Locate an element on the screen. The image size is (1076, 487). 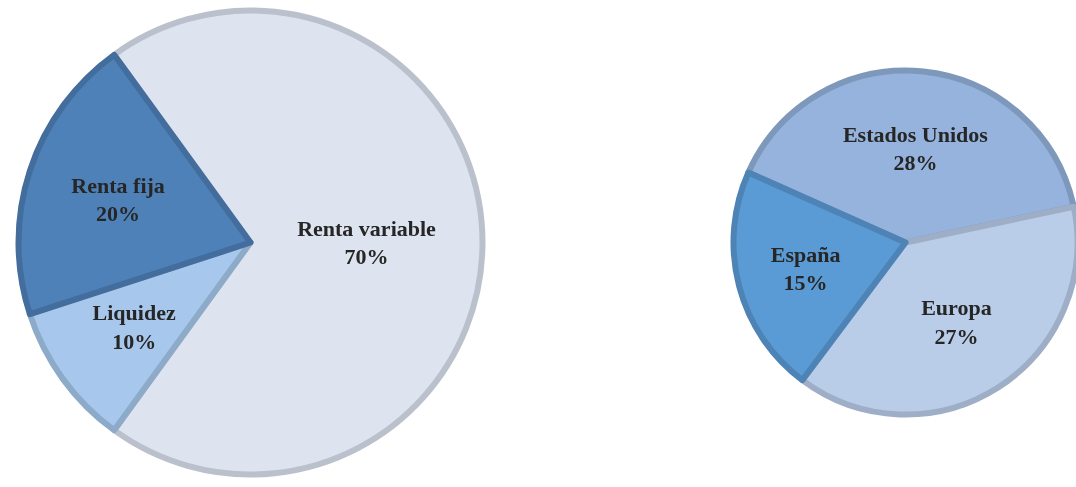
data-label: 15% is located at coordinates (805, 283).